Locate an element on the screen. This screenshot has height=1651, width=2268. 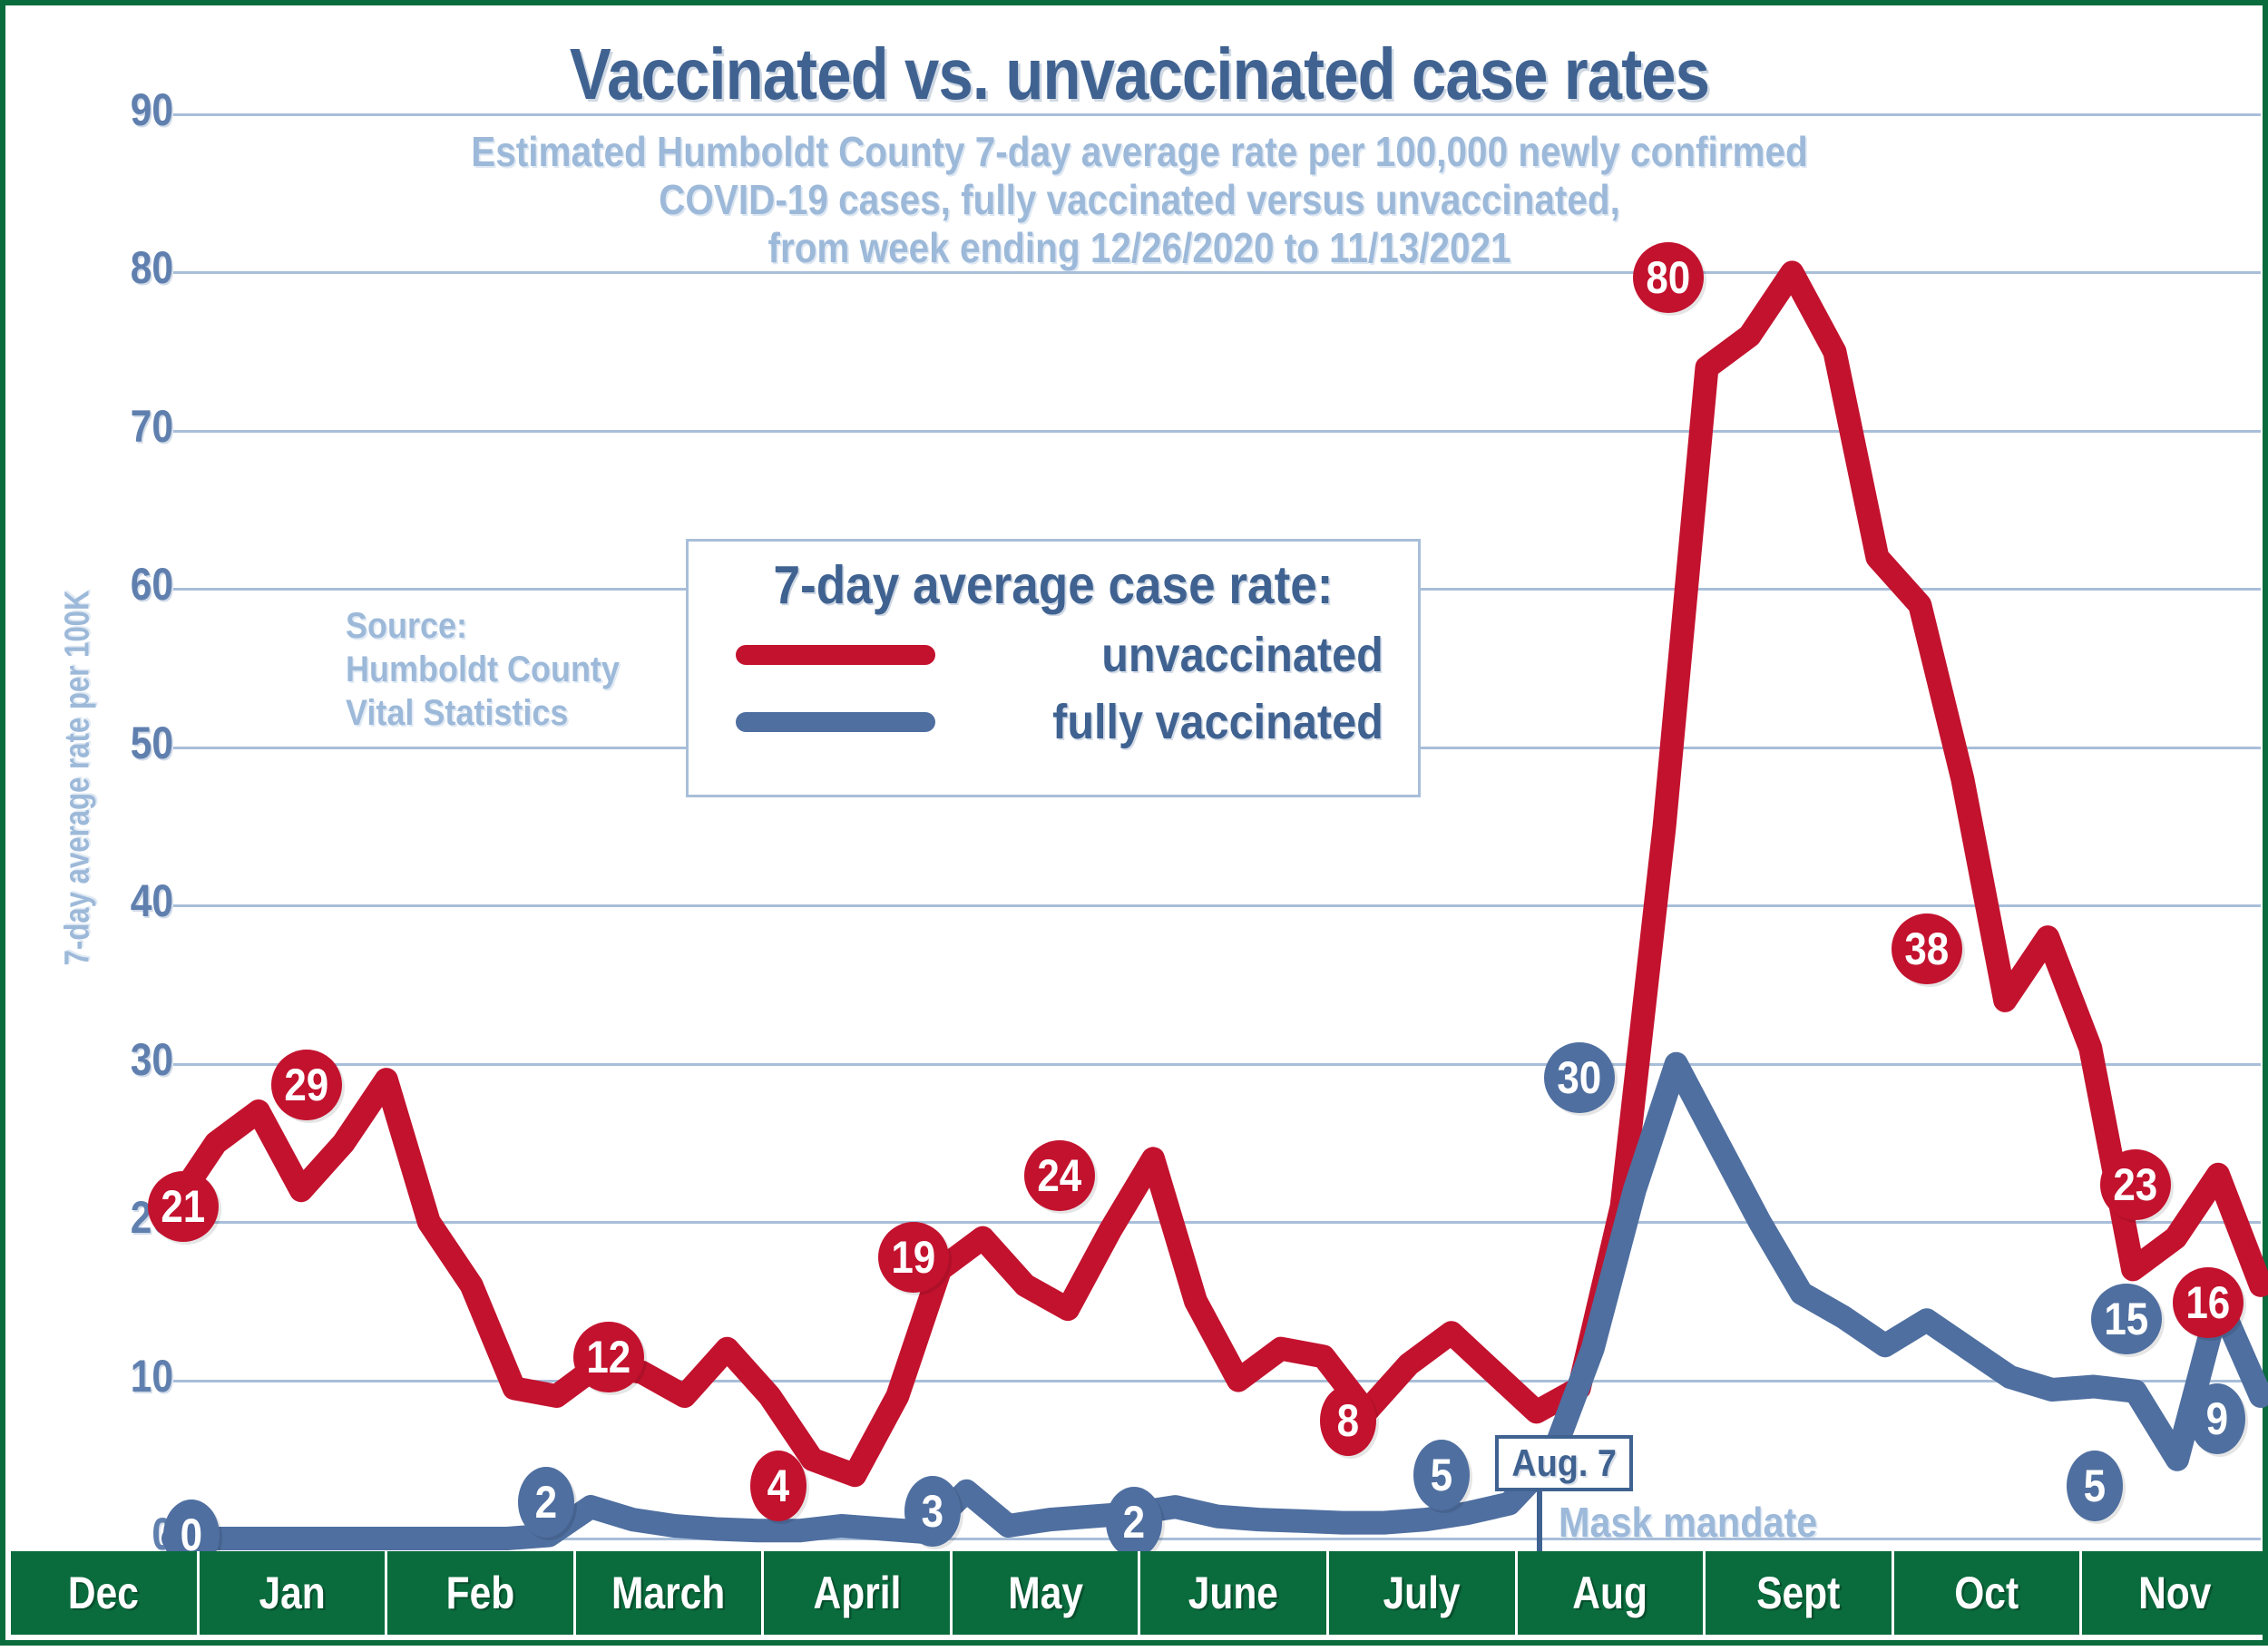
legend-swatch-unvaccinated is located at coordinates (835, 655).